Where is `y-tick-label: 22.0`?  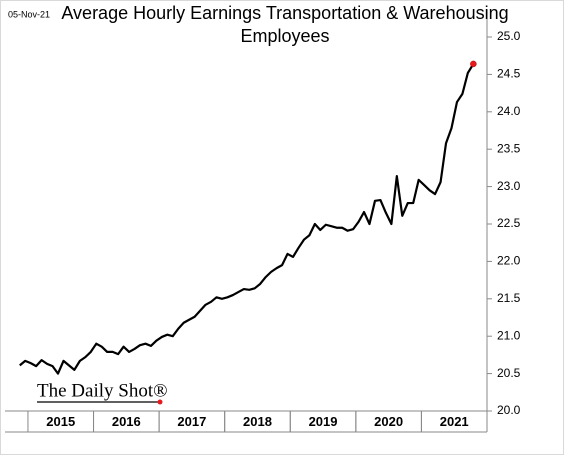 y-tick-label: 22.0 is located at coordinates (509, 261).